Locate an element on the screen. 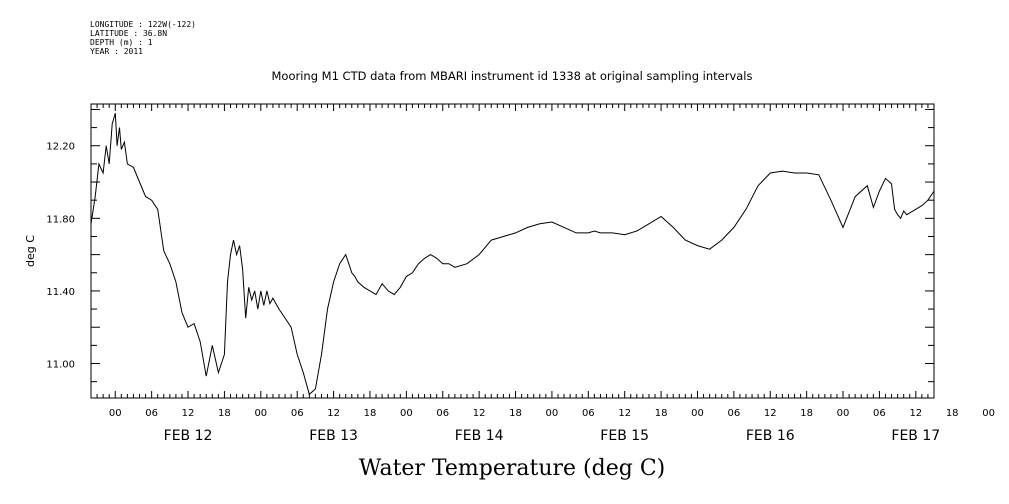 This screenshot has height=504, width=1009. metadata-depth: DEPTH (m) : 1 is located at coordinates (121, 42).